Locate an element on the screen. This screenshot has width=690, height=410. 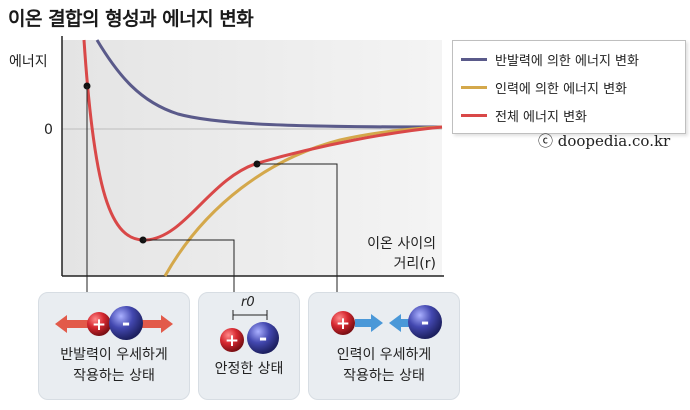
legend-item-repulsion: 반발력에 의한 에너지 변화 is located at coordinates (550, 59).